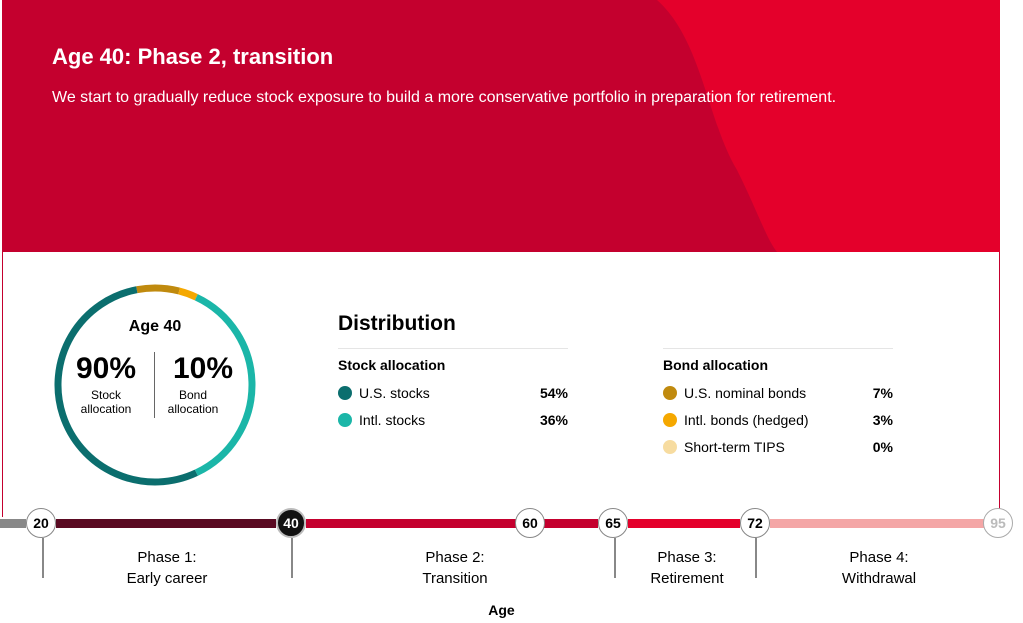 The height and width of the screenshot is (623, 1023). I want to click on ring-segment-us-stocks, so click(126, 386).